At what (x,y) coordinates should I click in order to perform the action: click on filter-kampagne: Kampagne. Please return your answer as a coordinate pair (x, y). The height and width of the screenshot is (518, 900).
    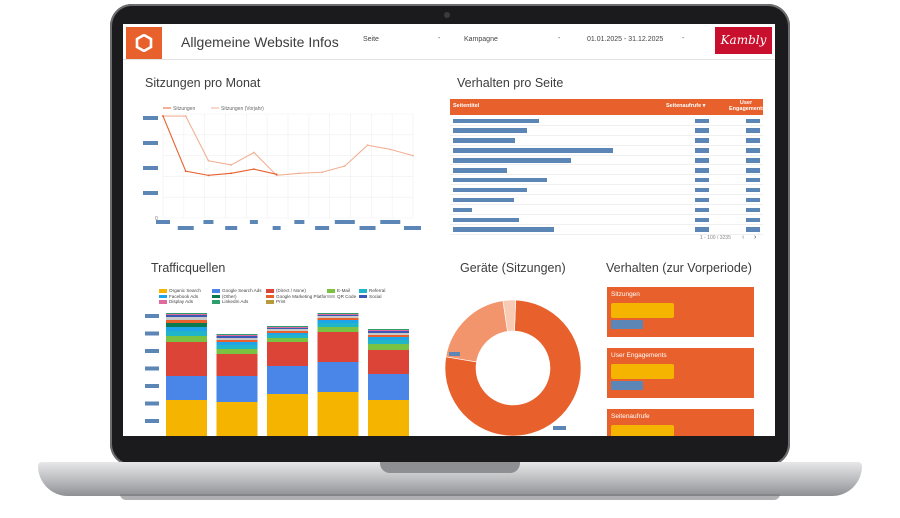
    Looking at the image, I should click on (481, 39).